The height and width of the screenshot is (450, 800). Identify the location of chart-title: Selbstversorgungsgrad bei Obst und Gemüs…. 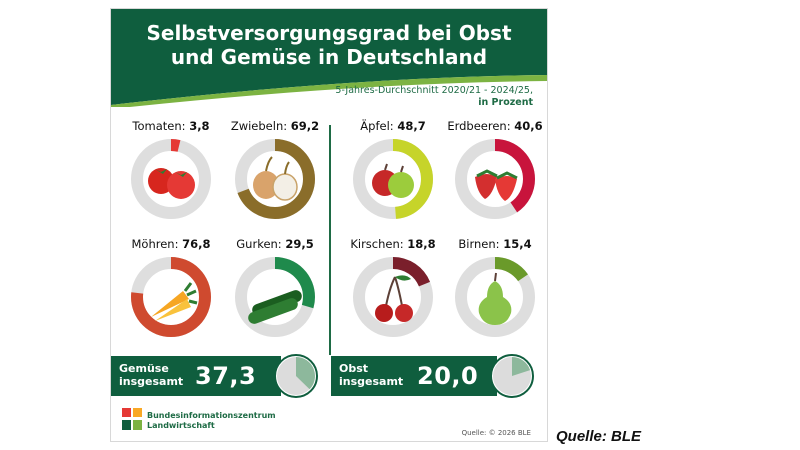
(329, 45).